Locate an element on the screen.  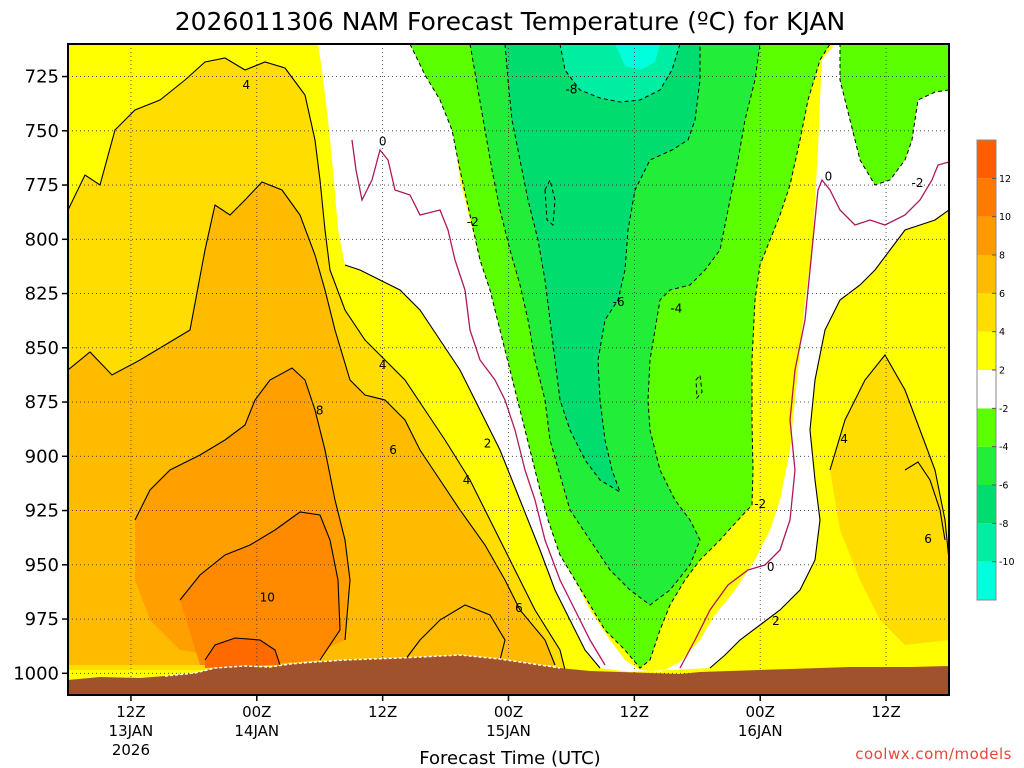
x-tick-date: 13JAN is located at coordinates (131, 731).